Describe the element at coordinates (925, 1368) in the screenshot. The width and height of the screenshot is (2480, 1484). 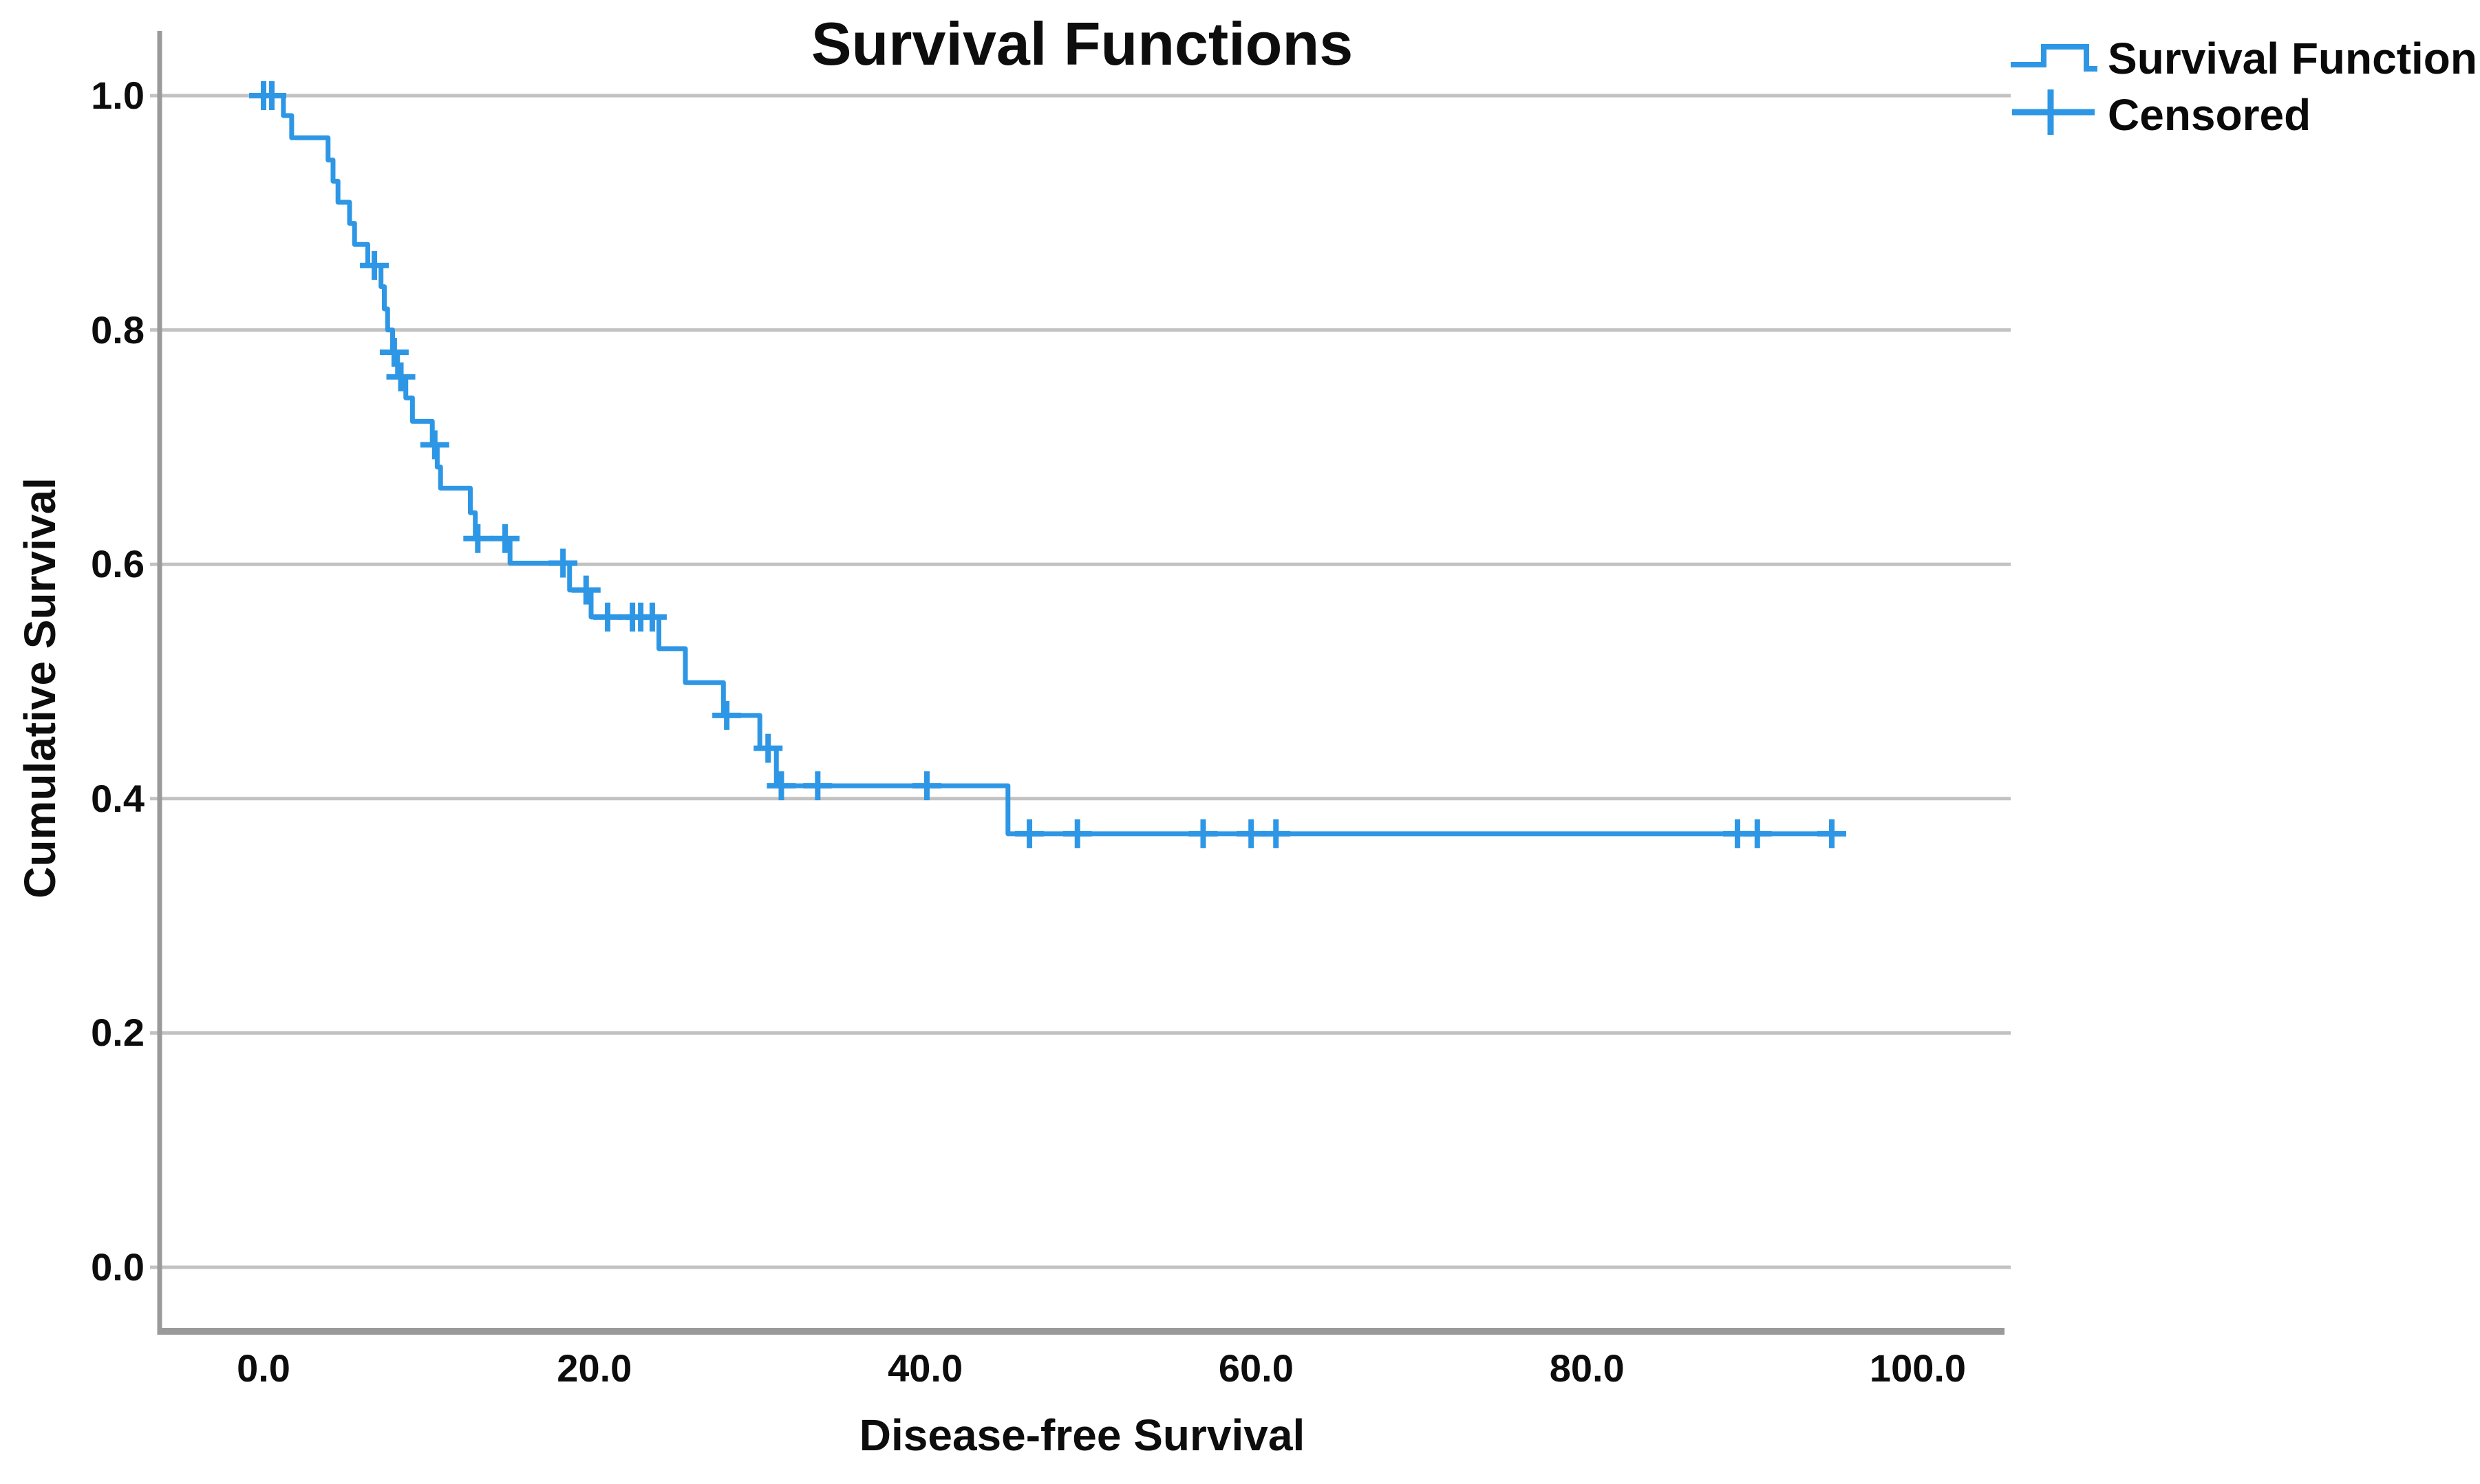
I see `x-tick-label: 40.0` at that location.